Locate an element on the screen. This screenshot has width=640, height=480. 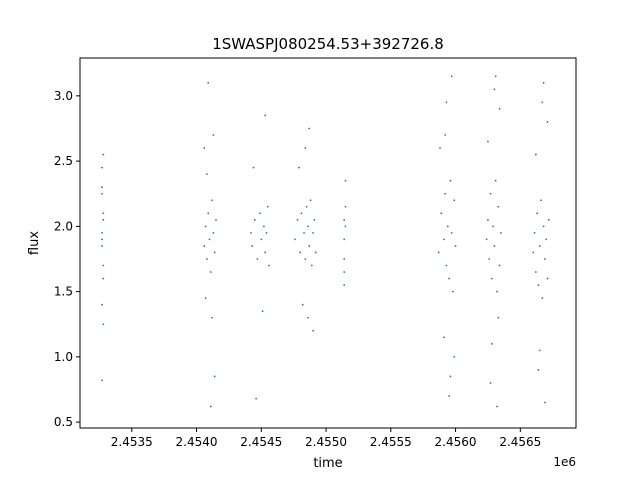
chart-title: 1SWASPJ080254.53+392726.8 is located at coordinates (328, 44).